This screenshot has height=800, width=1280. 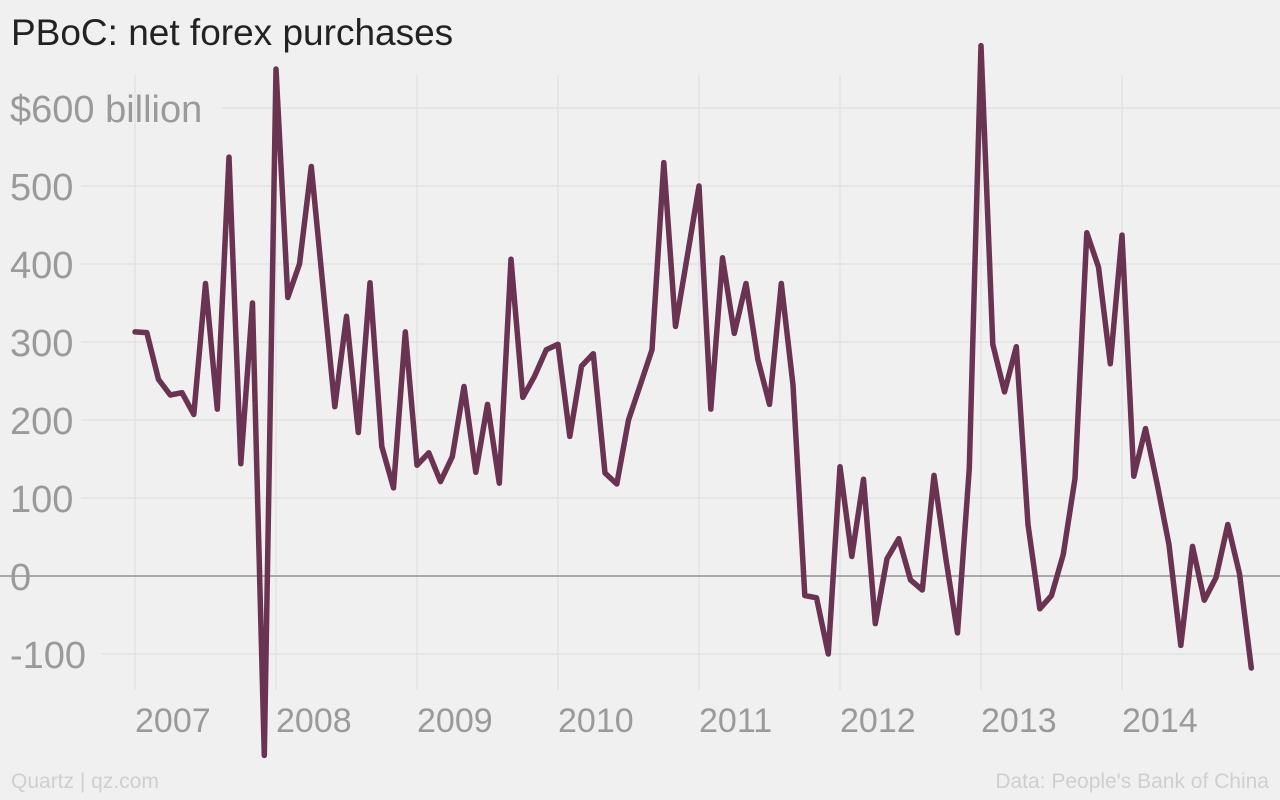 What do you see at coordinates (314, 721) in the screenshot?
I see `x-tick-label-2008: 2008` at bounding box center [314, 721].